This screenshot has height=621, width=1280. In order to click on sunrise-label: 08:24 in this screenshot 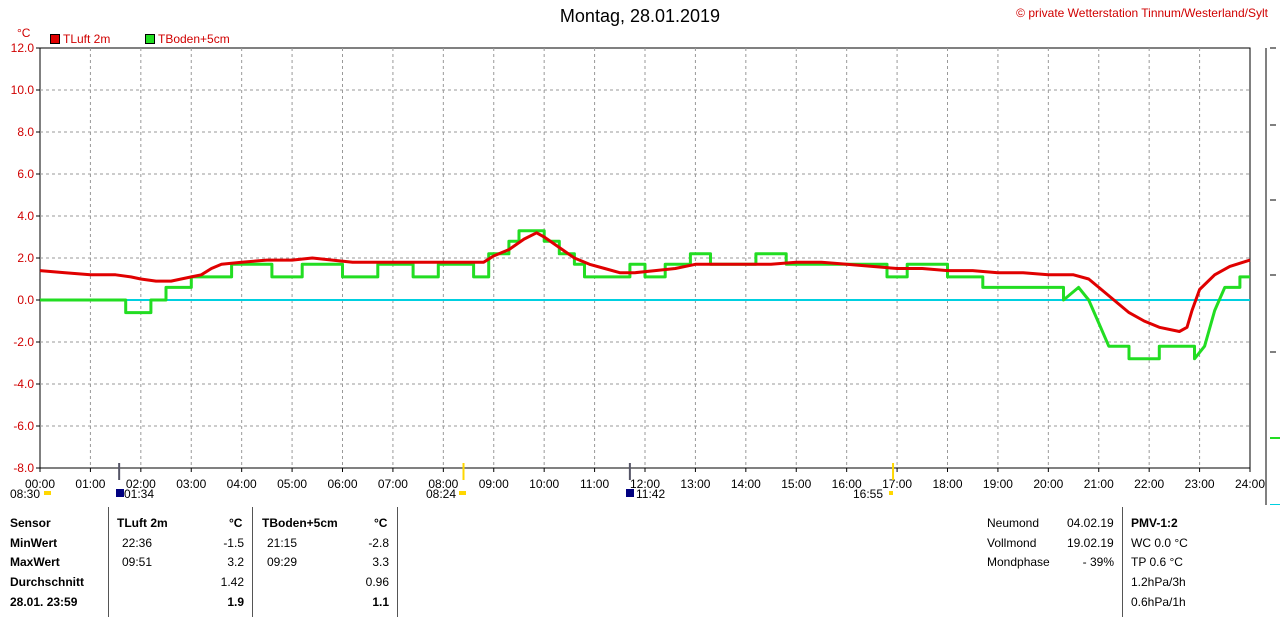, I will do `click(441, 494)`.